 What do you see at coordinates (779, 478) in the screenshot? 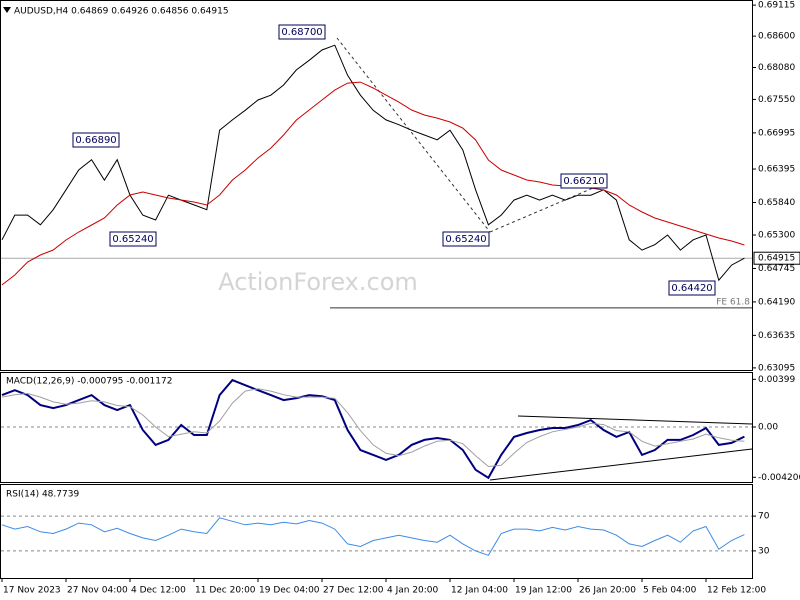
I see `y-tick-label: -0.004206` at bounding box center [779, 478].